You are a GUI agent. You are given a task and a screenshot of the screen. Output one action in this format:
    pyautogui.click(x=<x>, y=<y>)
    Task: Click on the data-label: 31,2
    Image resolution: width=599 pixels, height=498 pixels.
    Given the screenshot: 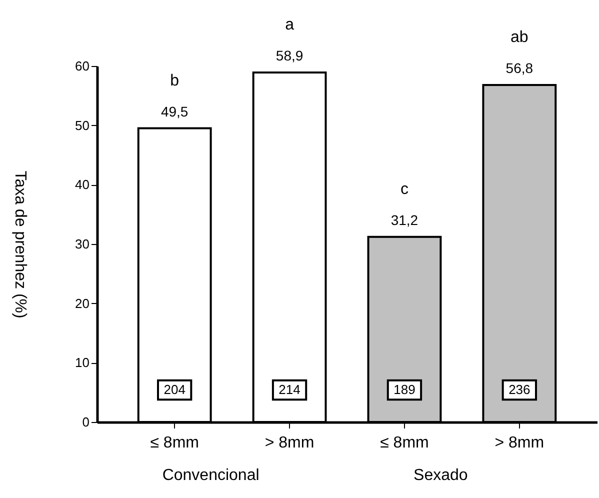 What is the action you would take?
    pyautogui.click(x=404, y=220)
    